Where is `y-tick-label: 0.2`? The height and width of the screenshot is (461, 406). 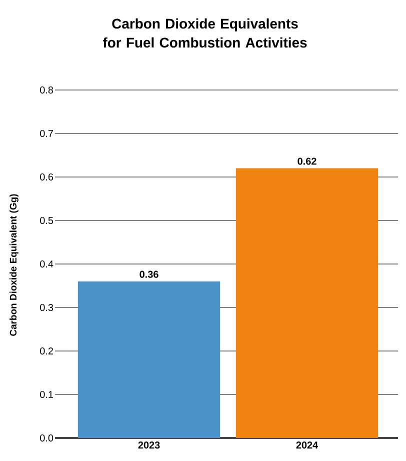 y-tick-label: 0.2 is located at coordinates (46, 351).